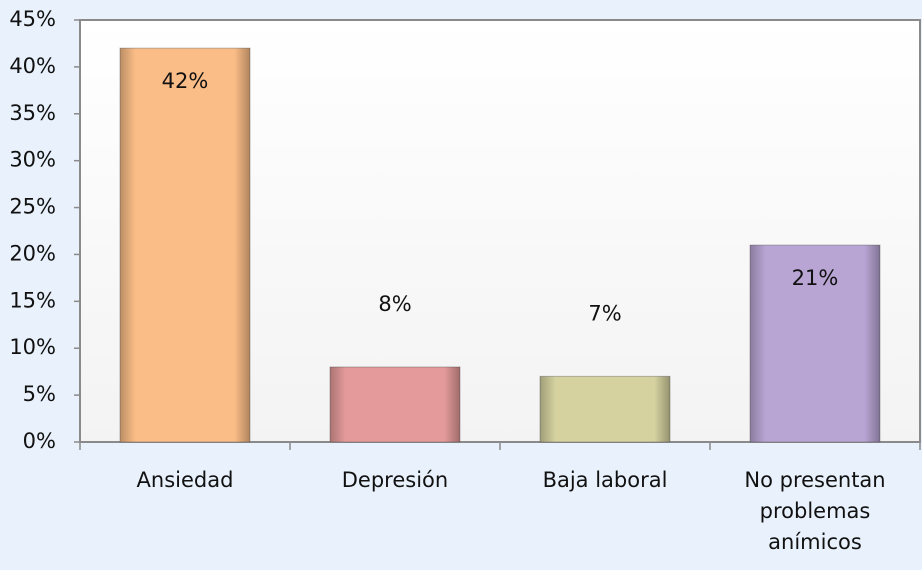 Image resolution: width=922 pixels, height=570 pixels. What do you see at coordinates (815, 278) in the screenshot?
I see `data-label: 21%` at bounding box center [815, 278].